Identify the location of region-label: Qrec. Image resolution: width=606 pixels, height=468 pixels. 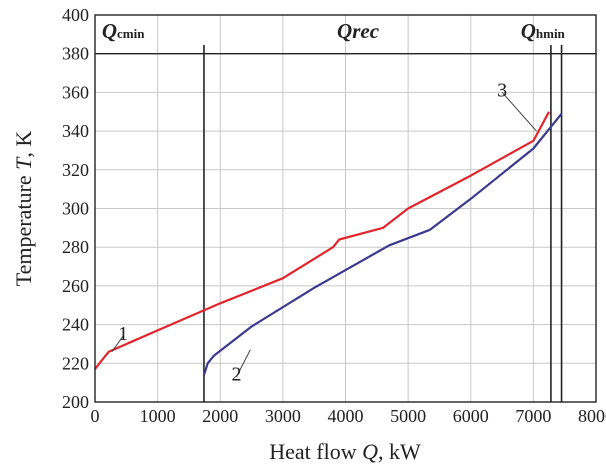
(358, 31).